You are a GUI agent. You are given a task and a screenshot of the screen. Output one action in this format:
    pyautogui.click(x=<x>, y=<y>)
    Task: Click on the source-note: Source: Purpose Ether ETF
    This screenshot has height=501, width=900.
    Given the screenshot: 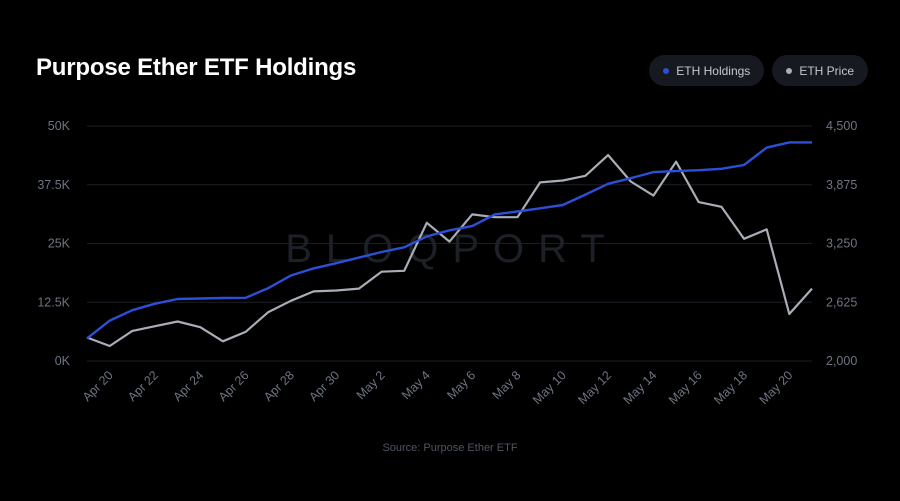 What is the action you would take?
    pyautogui.click(x=450, y=448)
    